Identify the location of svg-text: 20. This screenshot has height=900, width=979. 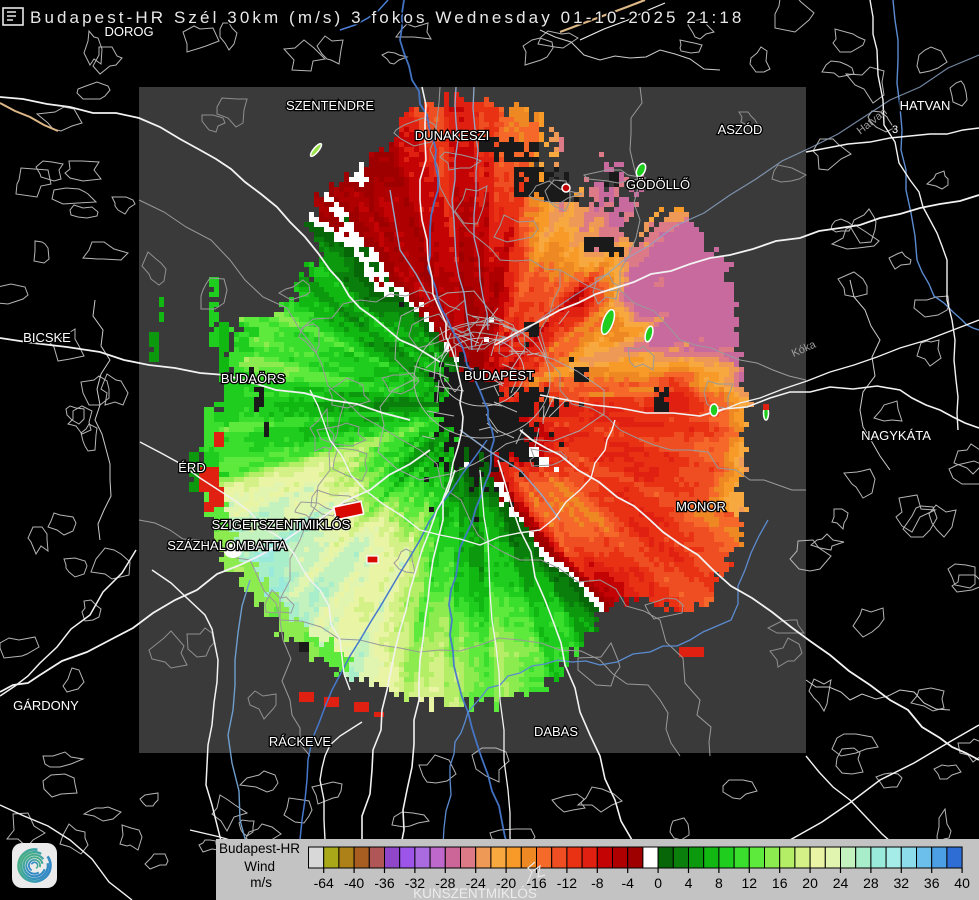
(810, 883).